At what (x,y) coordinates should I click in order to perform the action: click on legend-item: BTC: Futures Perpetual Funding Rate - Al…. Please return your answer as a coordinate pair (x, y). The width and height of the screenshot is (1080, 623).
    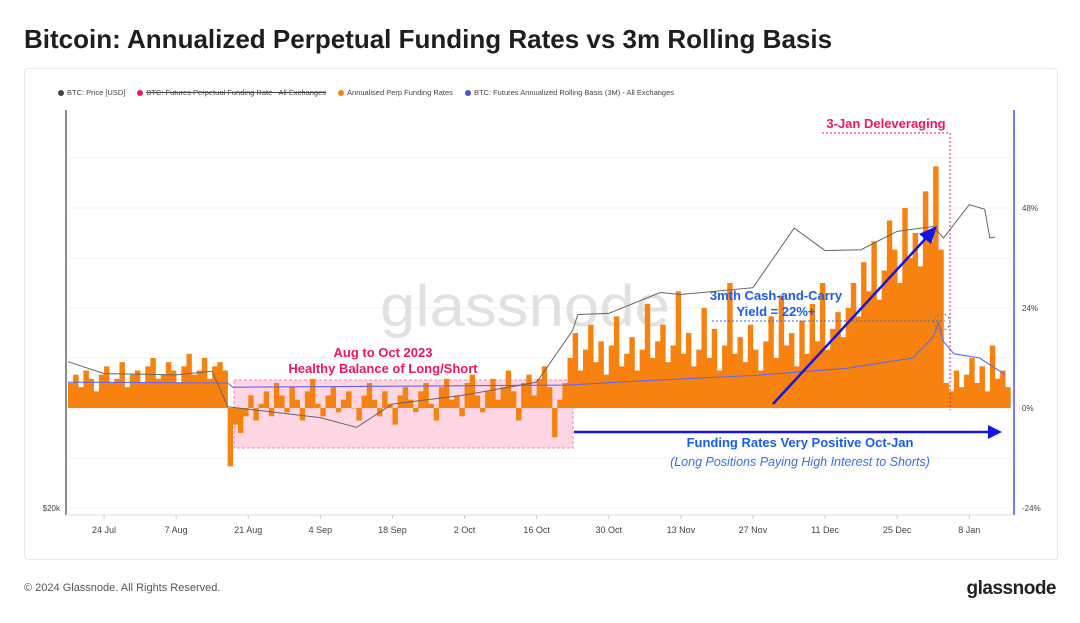
    Looking at the image, I should click on (231, 92).